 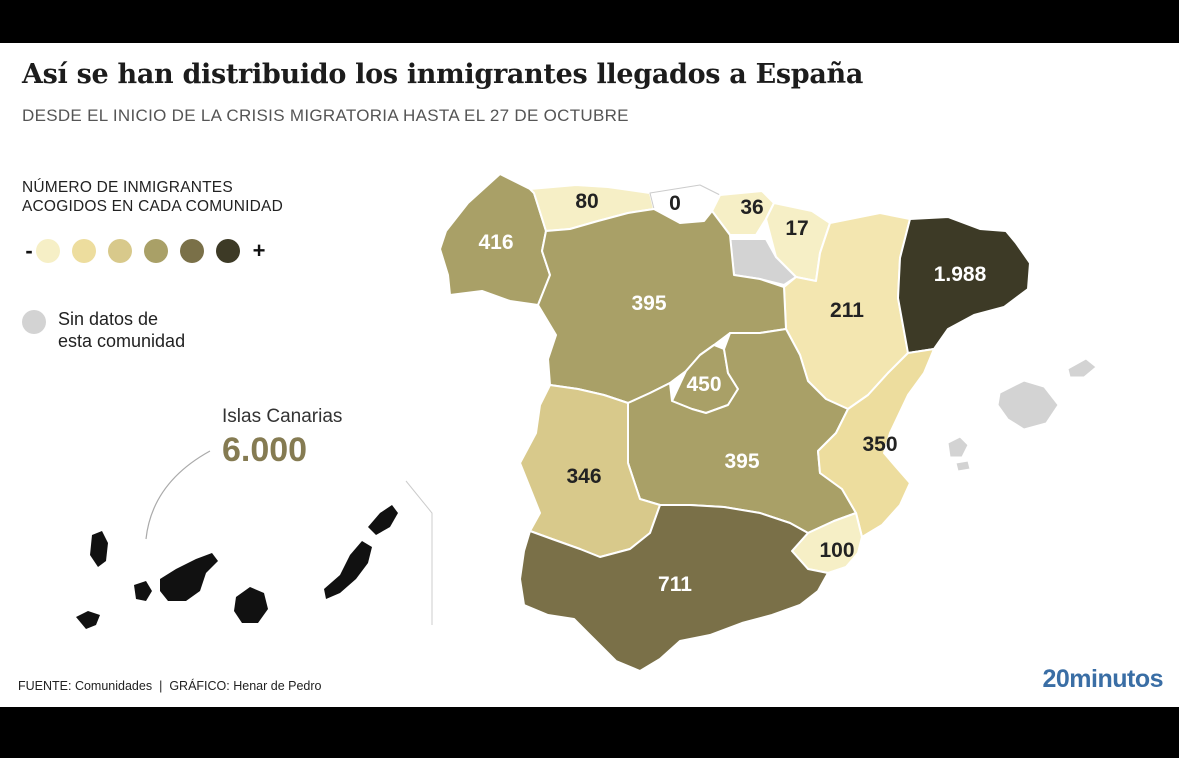 I want to click on island-el-hierro, so click(x=88, y=620).